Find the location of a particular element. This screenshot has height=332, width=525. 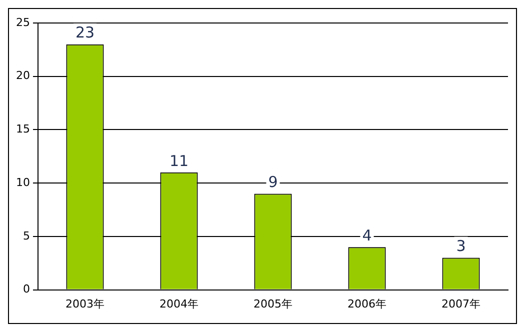

y-tick-label: 5 is located at coordinates (26, 235).